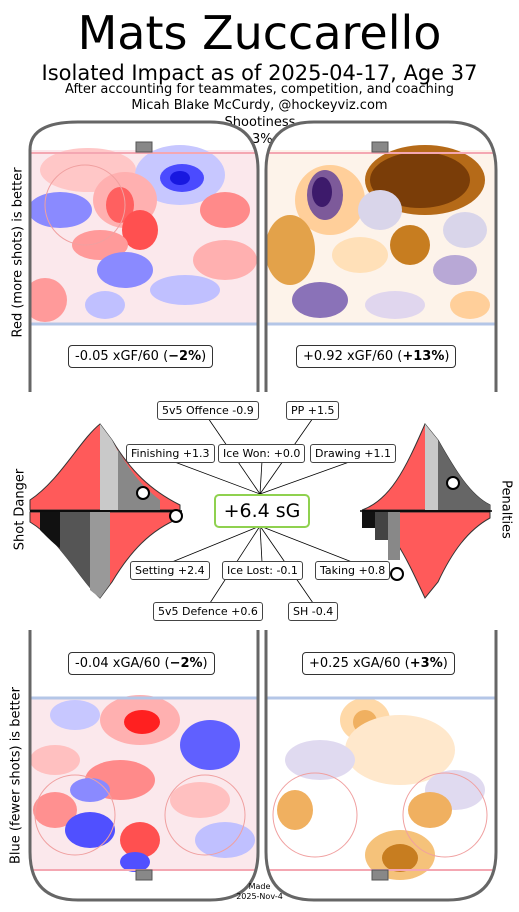 The height and width of the screenshot is (912, 519). What do you see at coordinates (122, 356) in the screenshot?
I see `xgf-5v5-text: -0.05 xGF/60 (` at bounding box center [122, 356].